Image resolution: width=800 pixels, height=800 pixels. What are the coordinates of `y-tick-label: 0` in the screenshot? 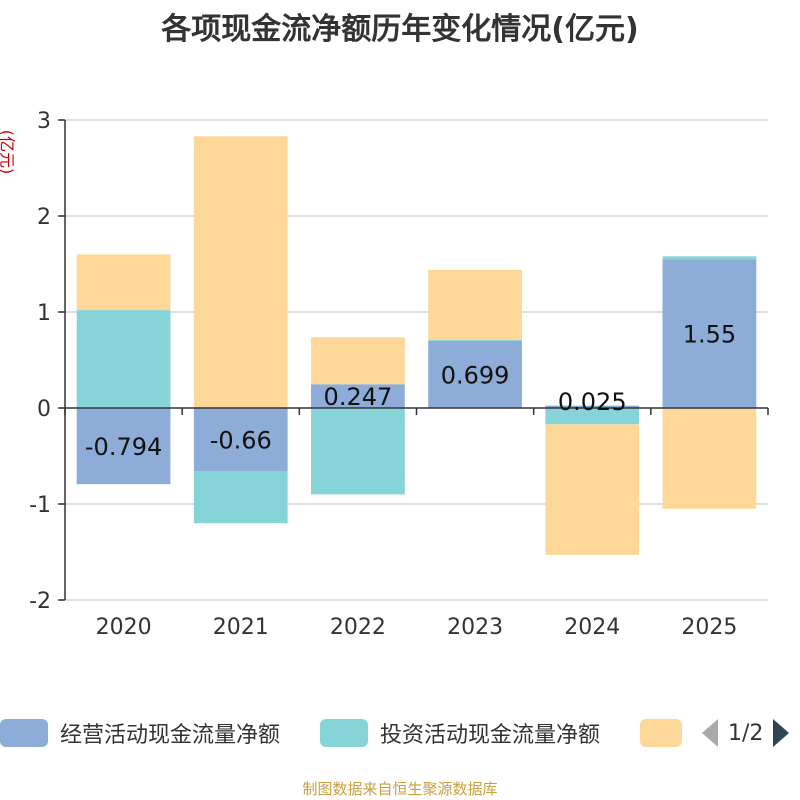 It's located at (44, 409).